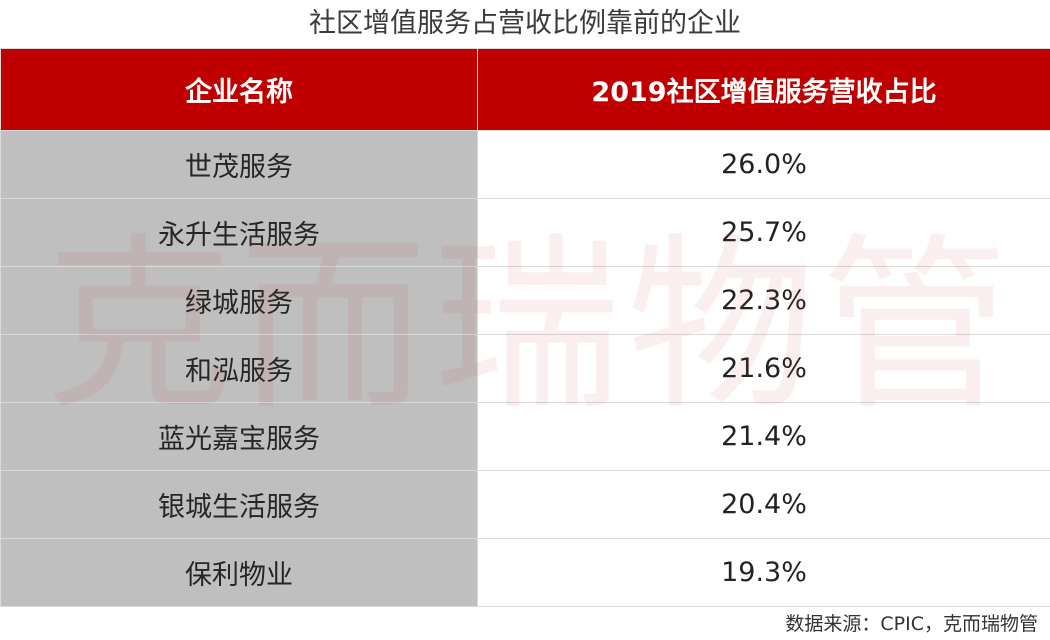 The width and height of the screenshot is (1050, 640). I want to click on company-name: 保利物业, so click(239, 572).